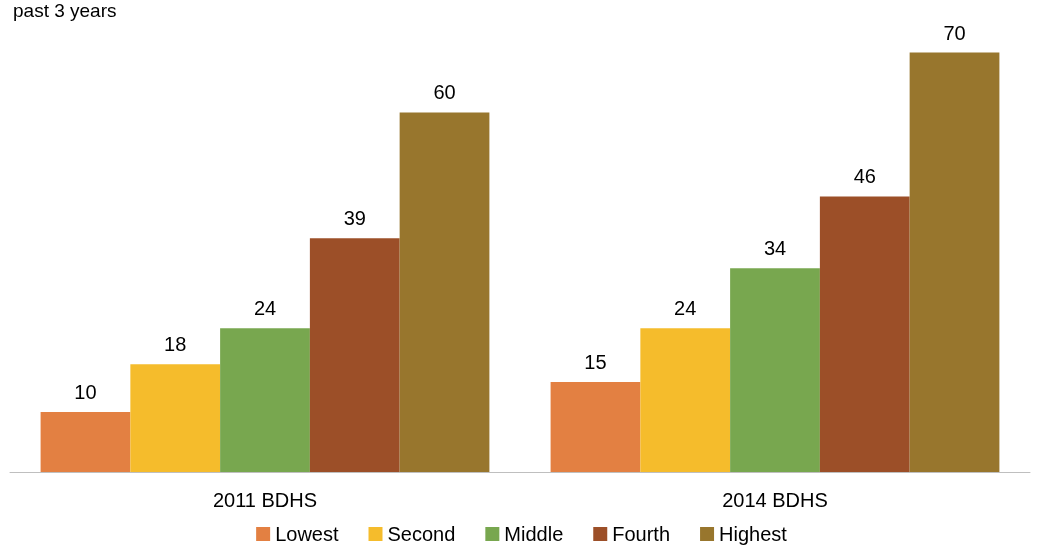 The height and width of the screenshot is (549, 1043). What do you see at coordinates (534, 534) in the screenshot?
I see `legend-label: Middle` at bounding box center [534, 534].